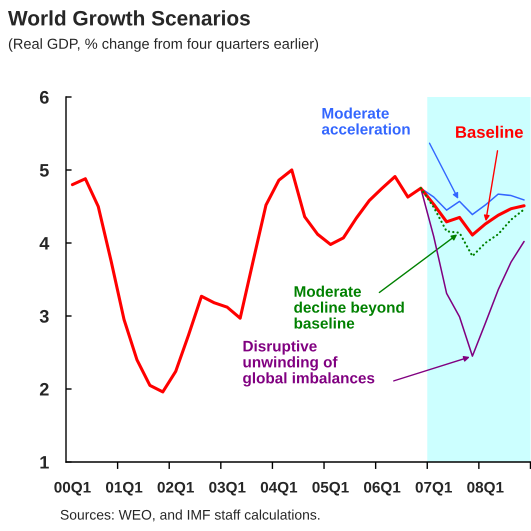 The image size is (531, 531). I want to click on y-tick-label: 4, so click(45, 243).